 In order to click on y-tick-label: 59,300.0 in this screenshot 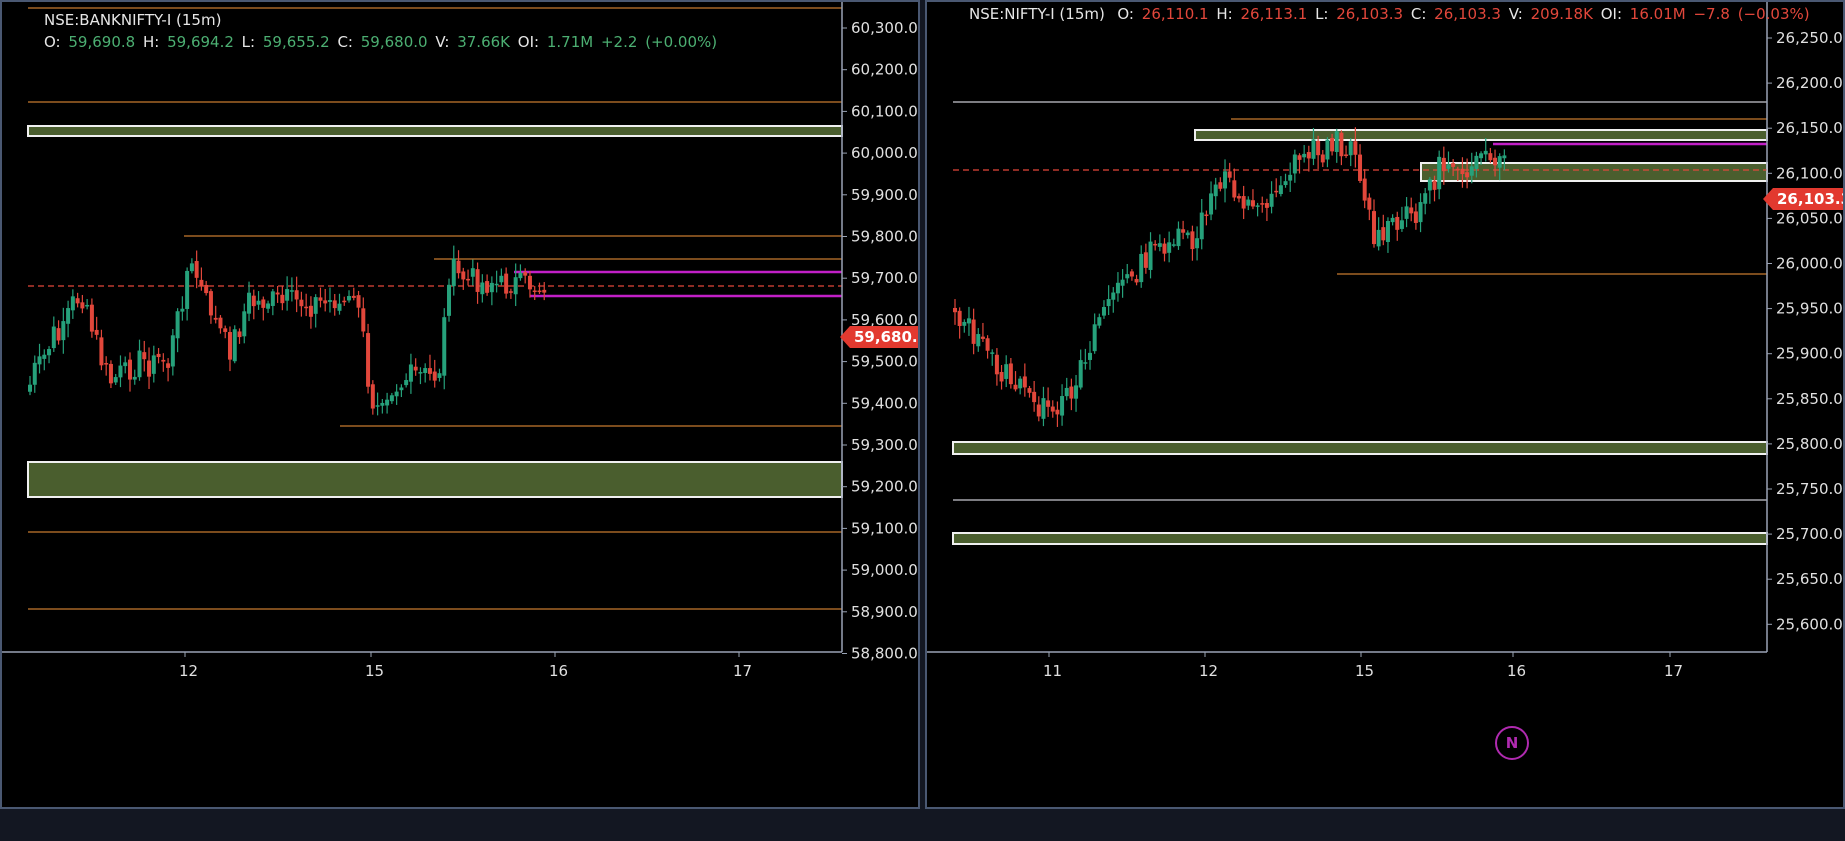, I will do `click(884, 445)`.